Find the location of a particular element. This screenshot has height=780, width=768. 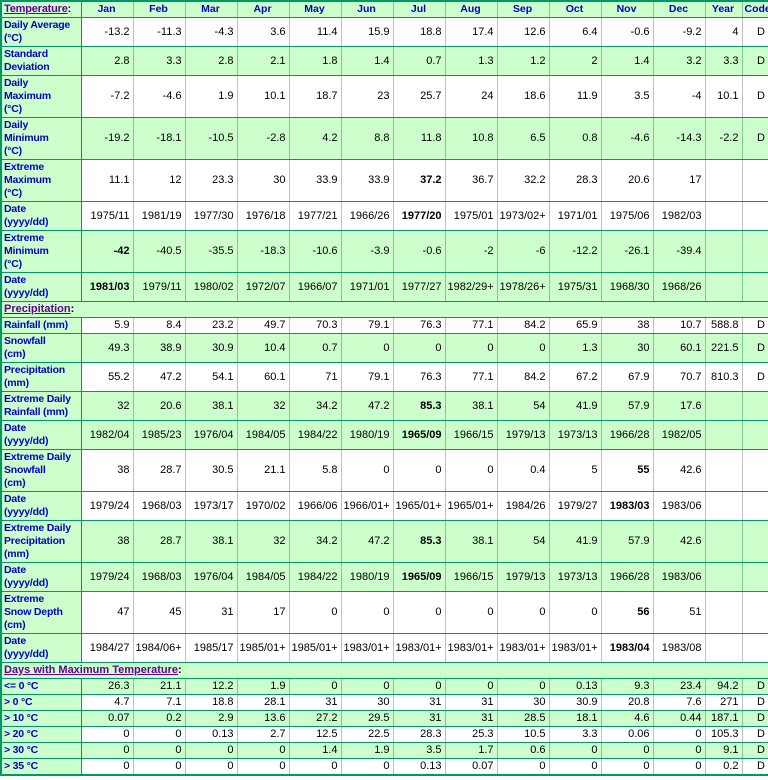

data-cell: 1.2 is located at coordinates (522, 61).